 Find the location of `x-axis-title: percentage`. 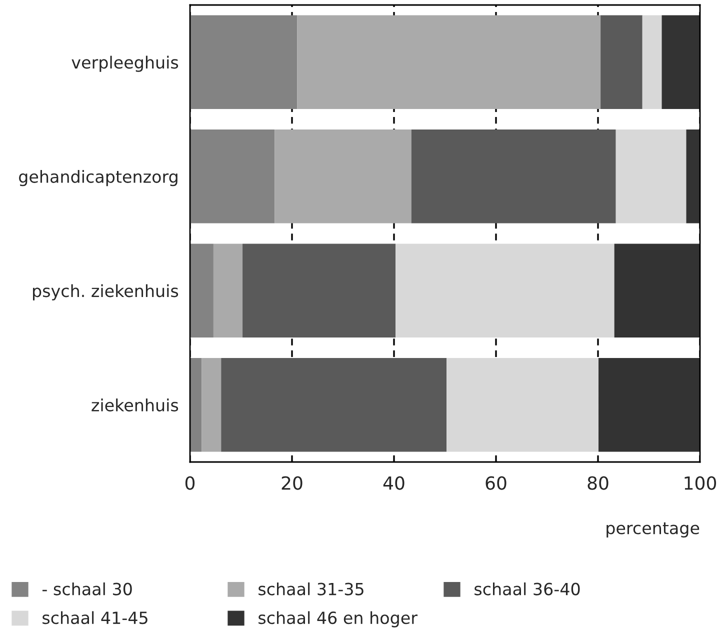

x-axis-title: percentage is located at coordinates (653, 530).